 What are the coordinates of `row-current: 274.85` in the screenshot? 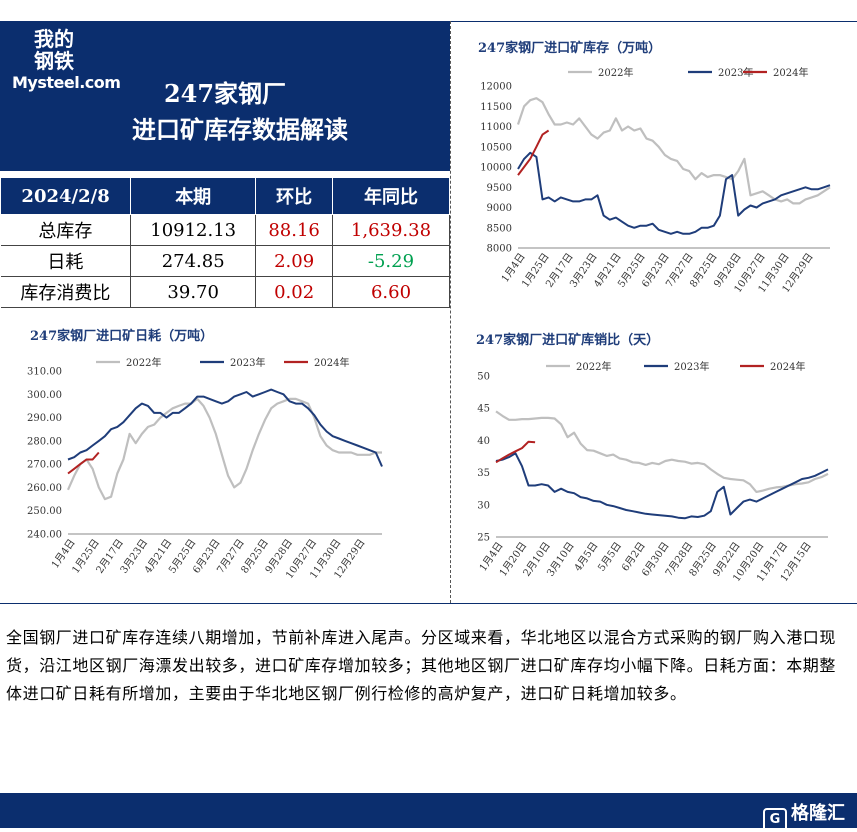 It's located at (193, 261).